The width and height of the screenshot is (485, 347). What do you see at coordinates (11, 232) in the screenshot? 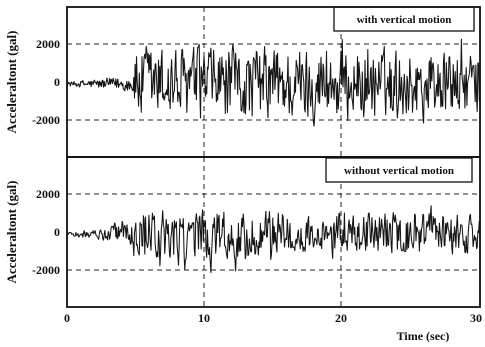
I see `ylabel-bottom: Acceleraltont (gal)` at bounding box center [11, 232].